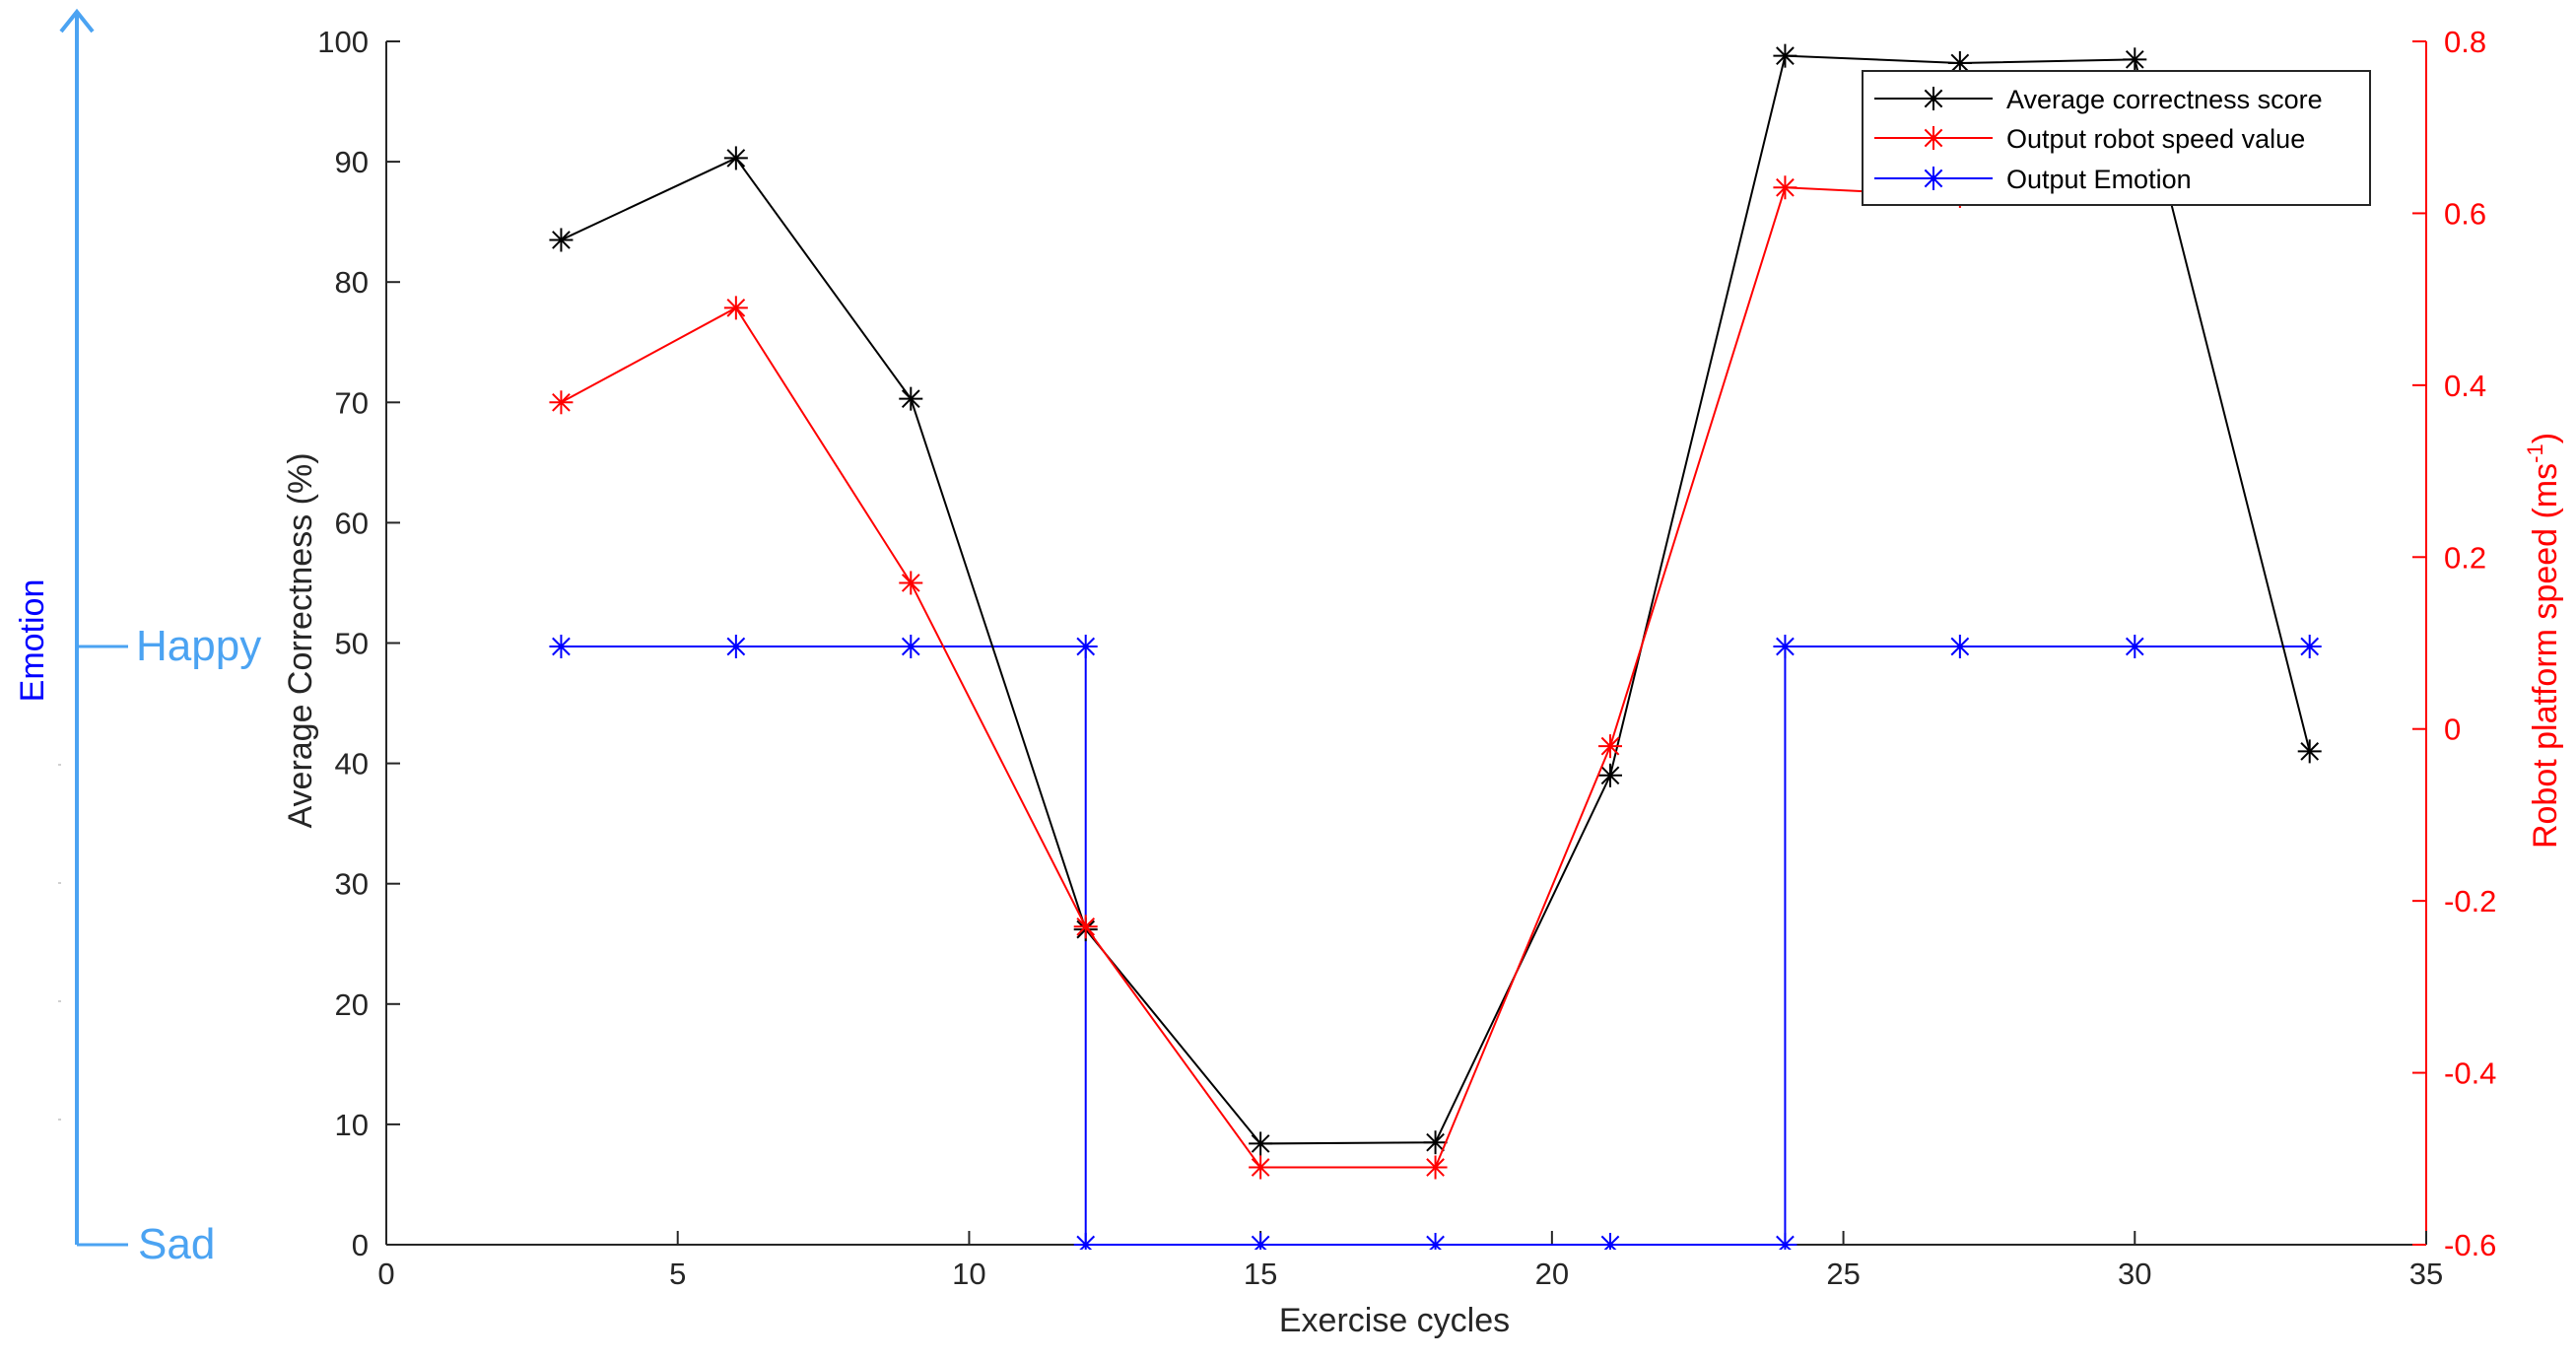 The image size is (2576, 1360). Describe the element at coordinates (352, 402) in the screenshot. I see `y-tick-label: 70` at that location.